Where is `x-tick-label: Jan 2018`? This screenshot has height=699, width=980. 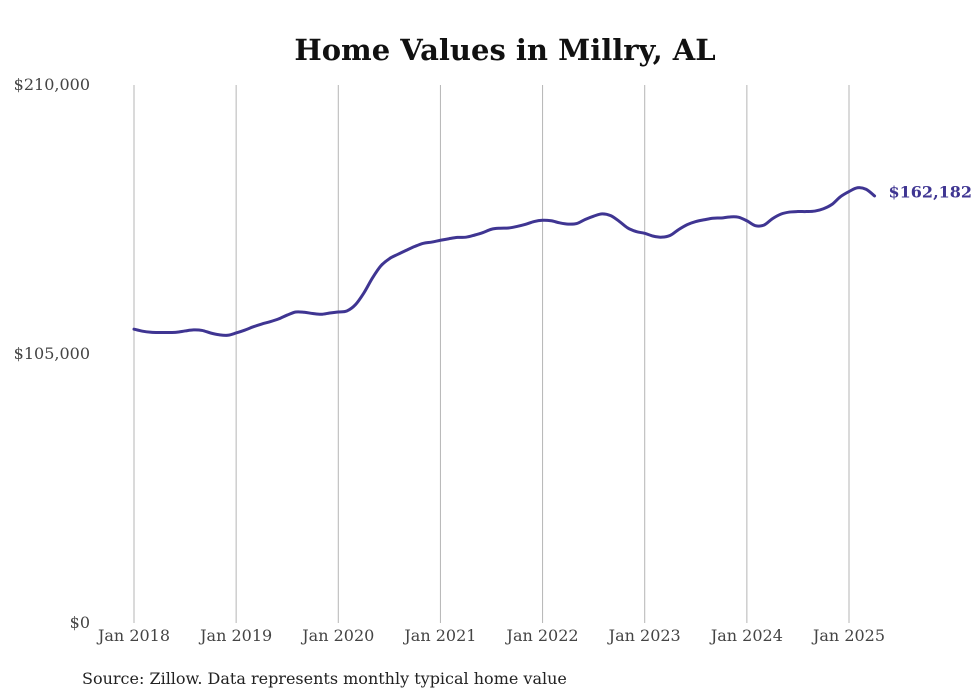 x-tick-label: Jan 2018 is located at coordinates (133, 635).